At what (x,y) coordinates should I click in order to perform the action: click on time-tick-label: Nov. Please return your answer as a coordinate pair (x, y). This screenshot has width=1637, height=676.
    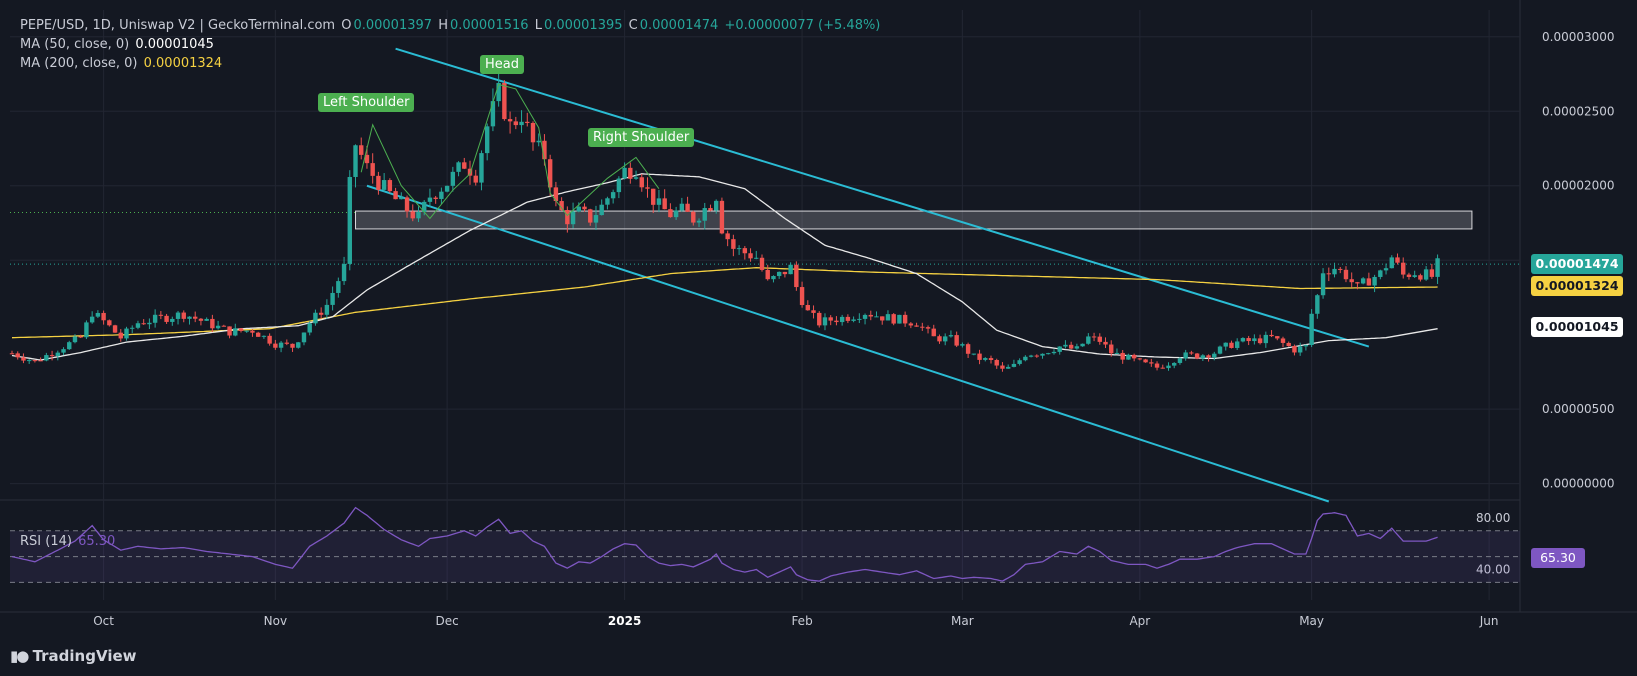
    Looking at the image, I should click on (275, 621).